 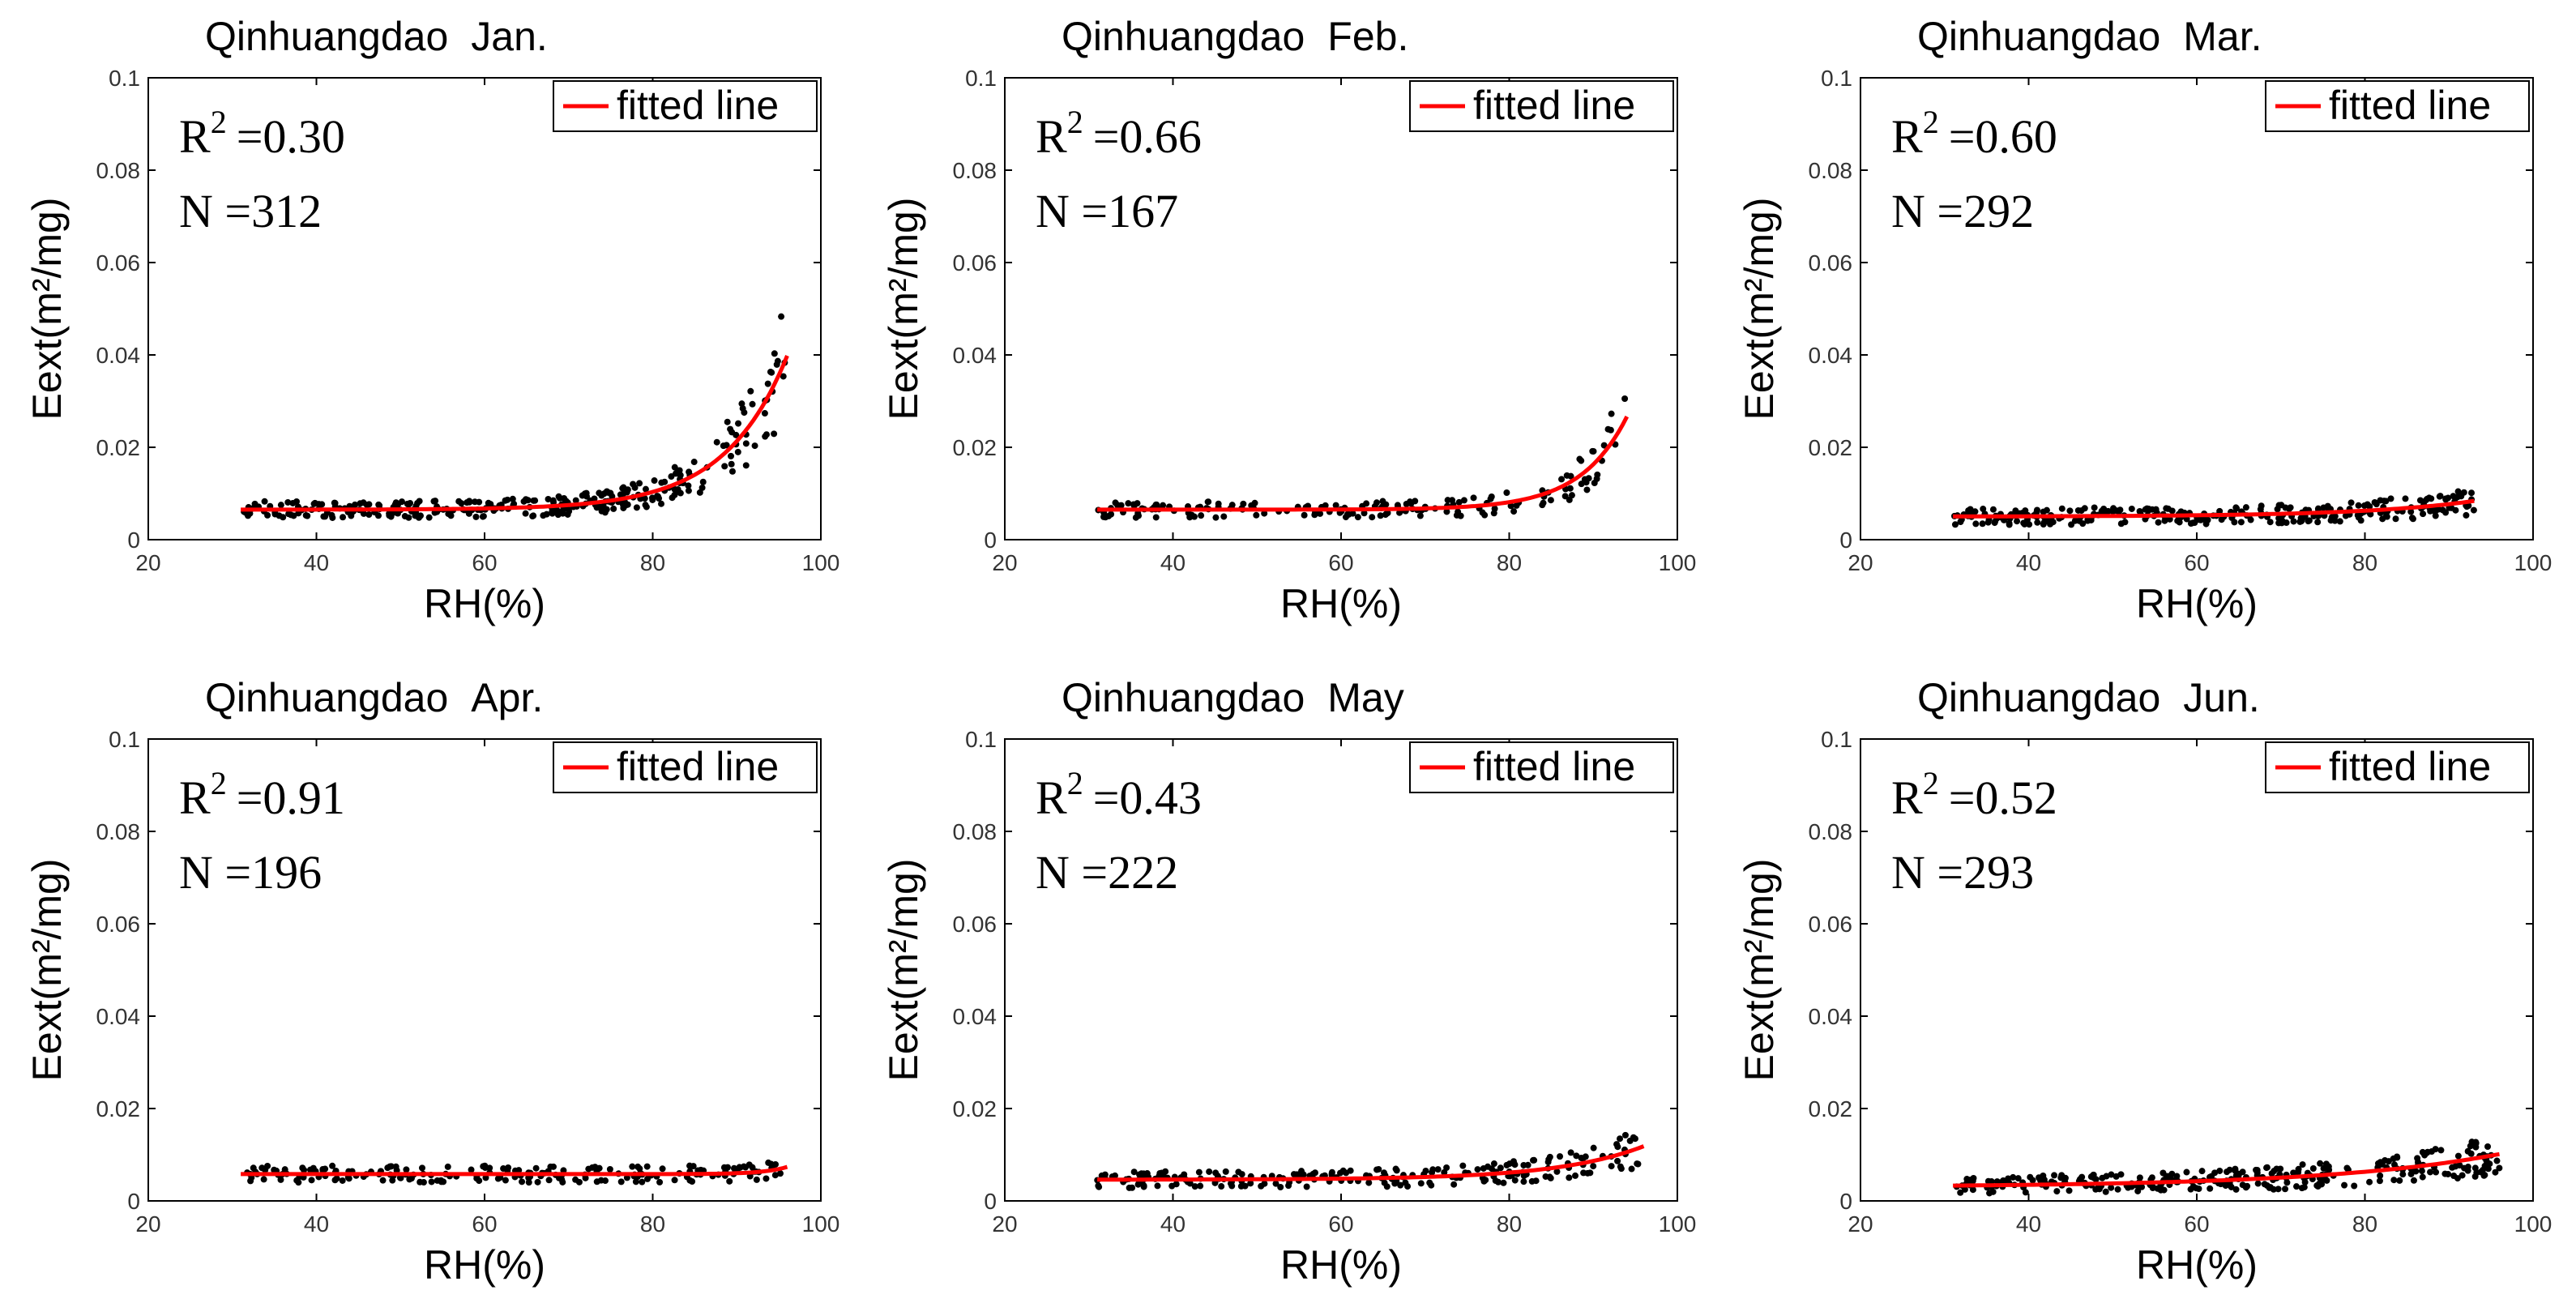 I want to click on y-tick-label: 0.02, so click(x=1831, y=447).